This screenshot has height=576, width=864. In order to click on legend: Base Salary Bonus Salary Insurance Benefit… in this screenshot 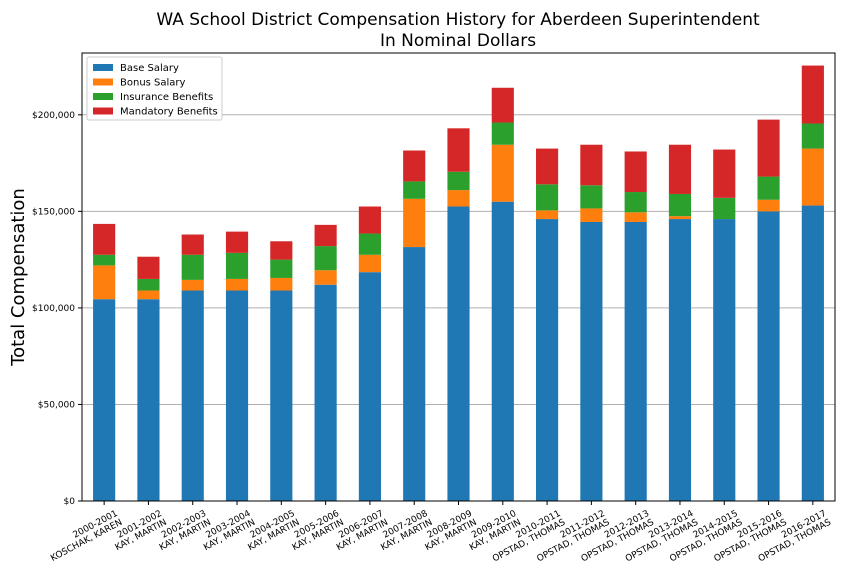, I will do `click(154, 88)`.